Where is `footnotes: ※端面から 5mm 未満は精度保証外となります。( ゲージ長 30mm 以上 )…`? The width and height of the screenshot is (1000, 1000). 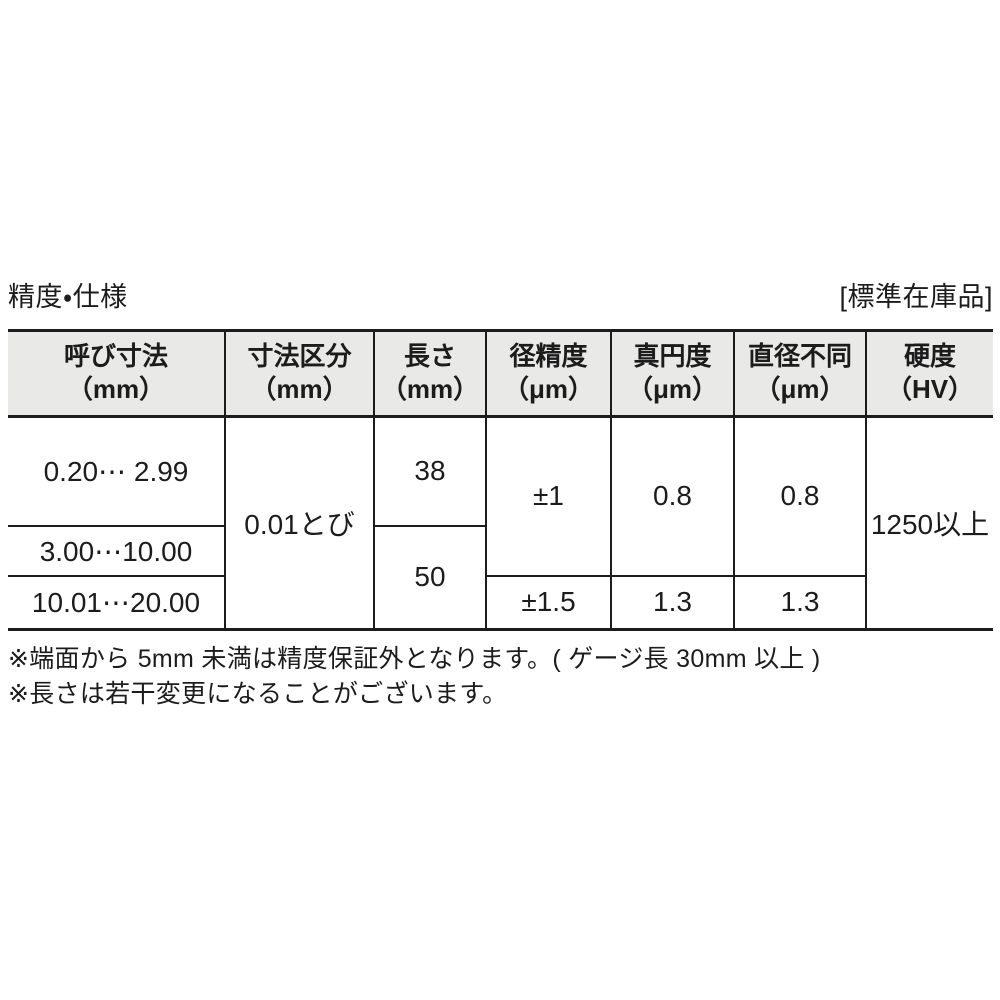
footnotes: ※端面から 5mm 未満は精度保証外となります。( ゲージ長 30mm 以上 )… is located at coordinates (500, 677).